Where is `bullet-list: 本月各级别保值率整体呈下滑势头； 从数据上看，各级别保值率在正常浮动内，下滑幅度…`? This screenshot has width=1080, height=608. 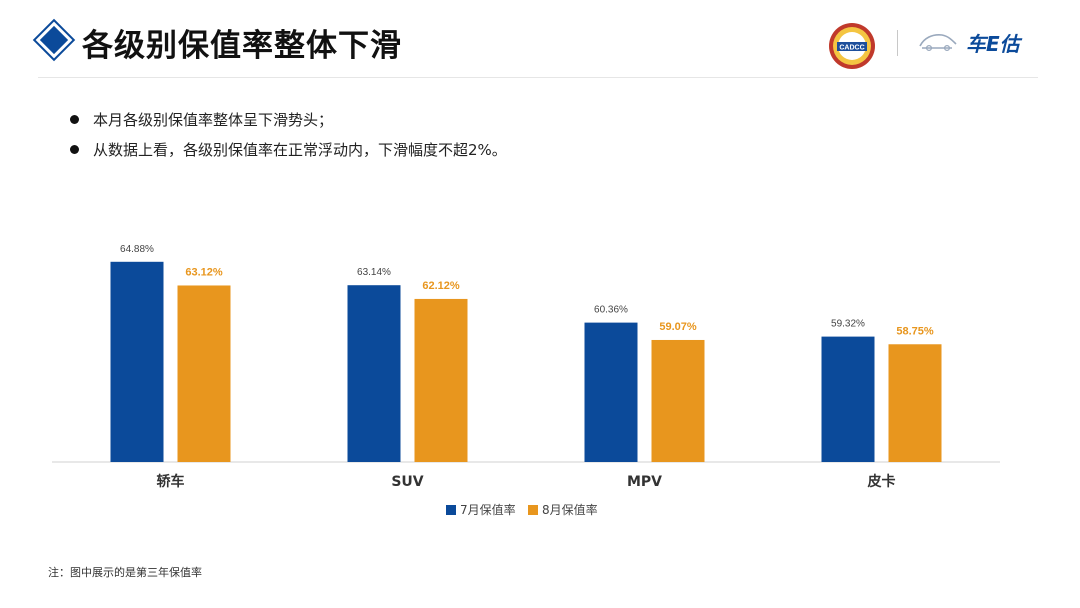 bullet-list: 本月各级别保值率整体呈下滑势头； 从数据上看，各级别保值率在正常浮动内，下滑幅度… is located at coordinates (288, 134).